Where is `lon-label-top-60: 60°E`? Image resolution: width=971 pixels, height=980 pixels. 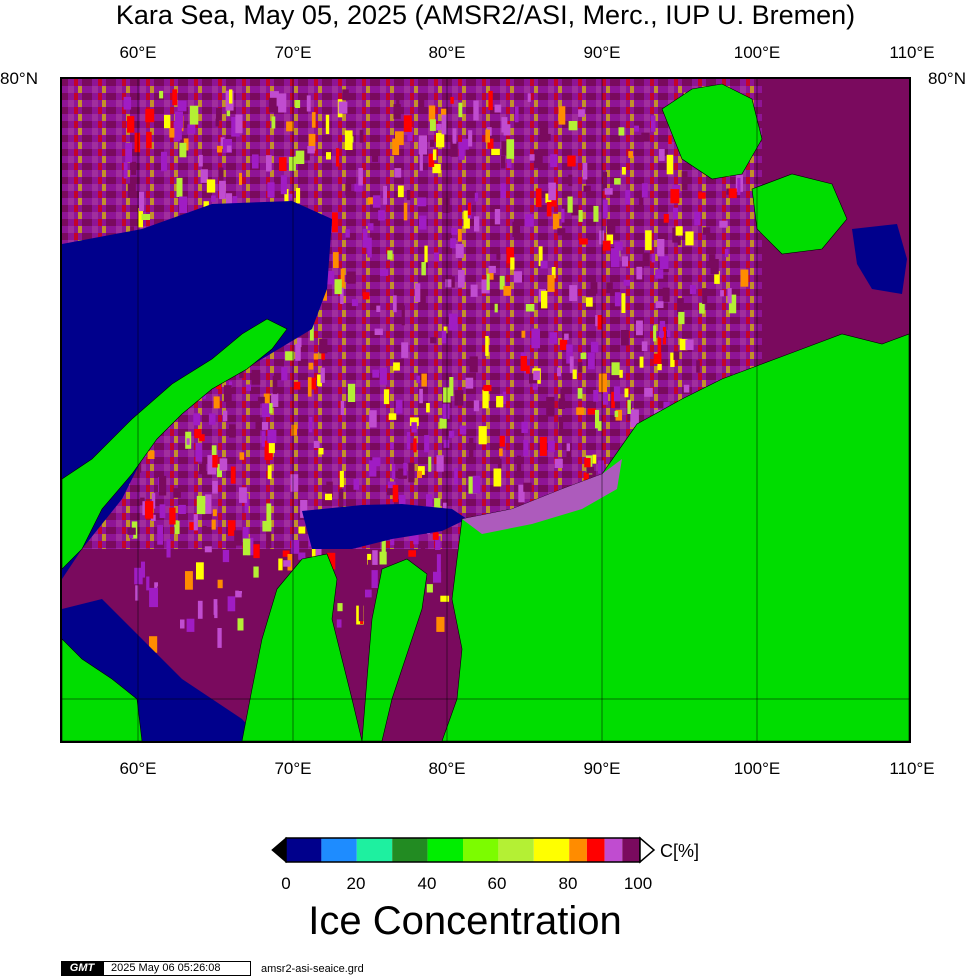 lon-label-top-60: 60°E is located at coordinates (138, 52).